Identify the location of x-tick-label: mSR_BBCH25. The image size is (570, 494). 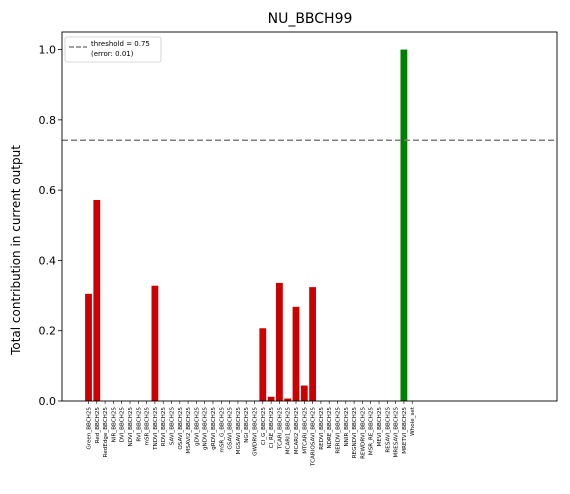
(148, 426).